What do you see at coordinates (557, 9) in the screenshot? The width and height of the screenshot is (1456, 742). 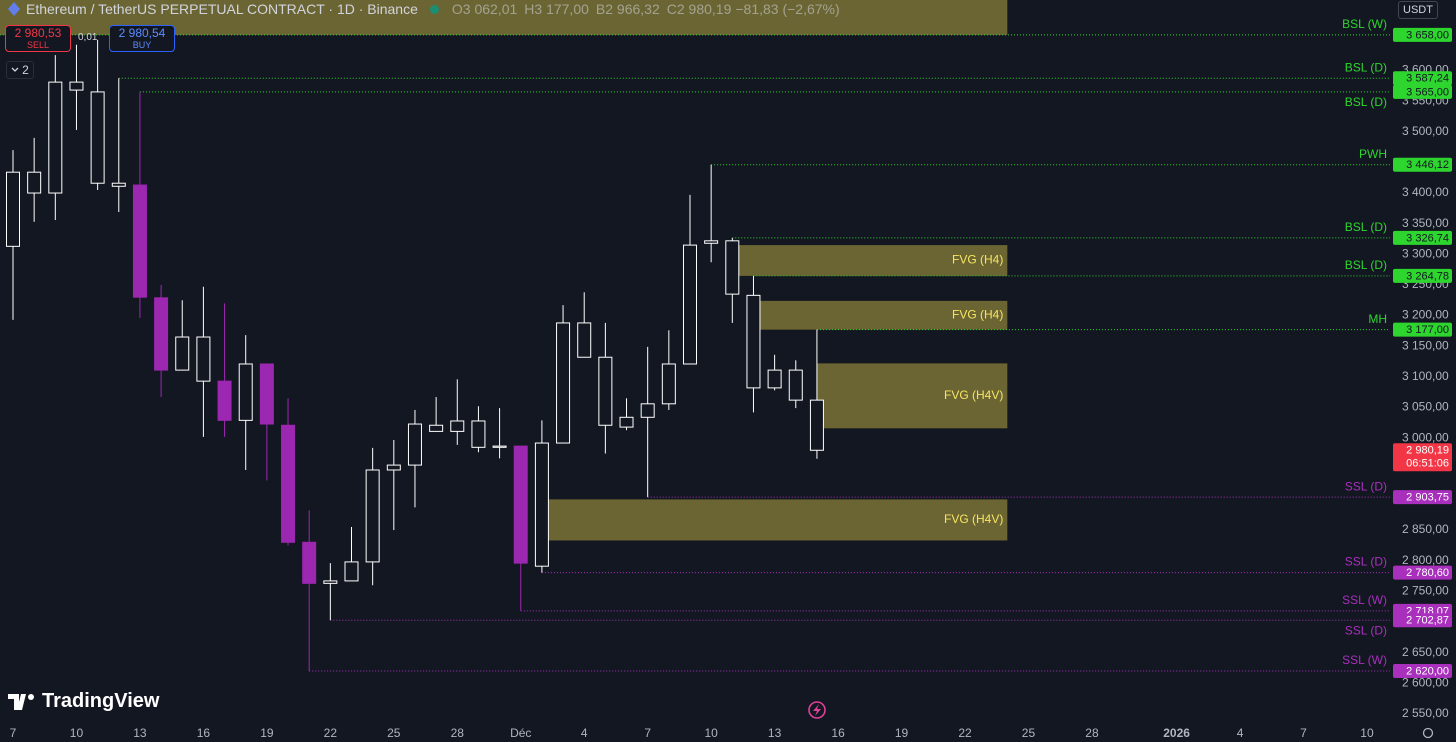 I see `ohlc-h: H3 177,00` at bounding box center [557, 9].